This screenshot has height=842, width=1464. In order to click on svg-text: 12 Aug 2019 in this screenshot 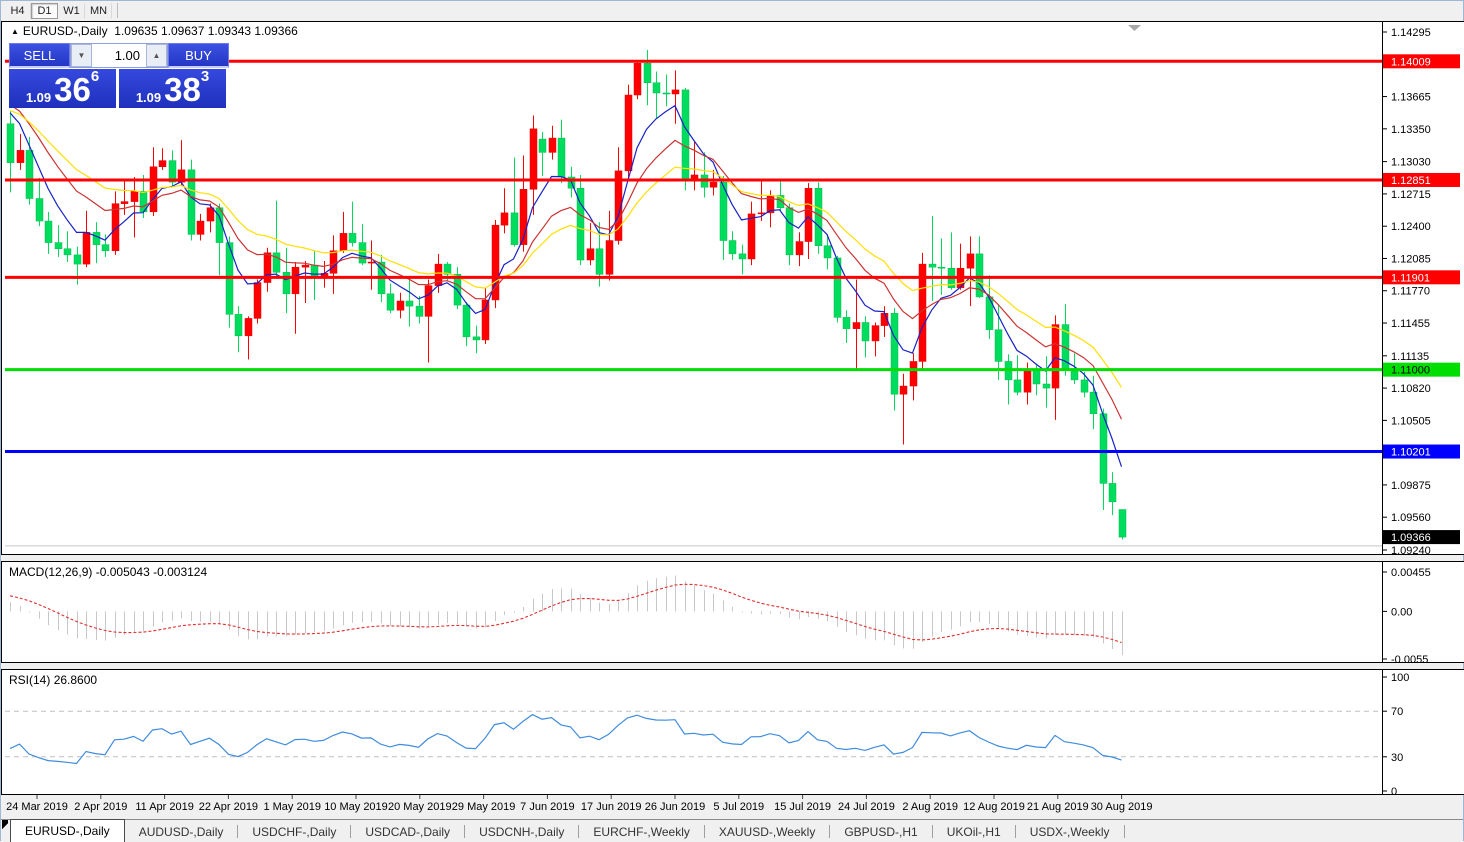, I will do `click(994, 807)`.